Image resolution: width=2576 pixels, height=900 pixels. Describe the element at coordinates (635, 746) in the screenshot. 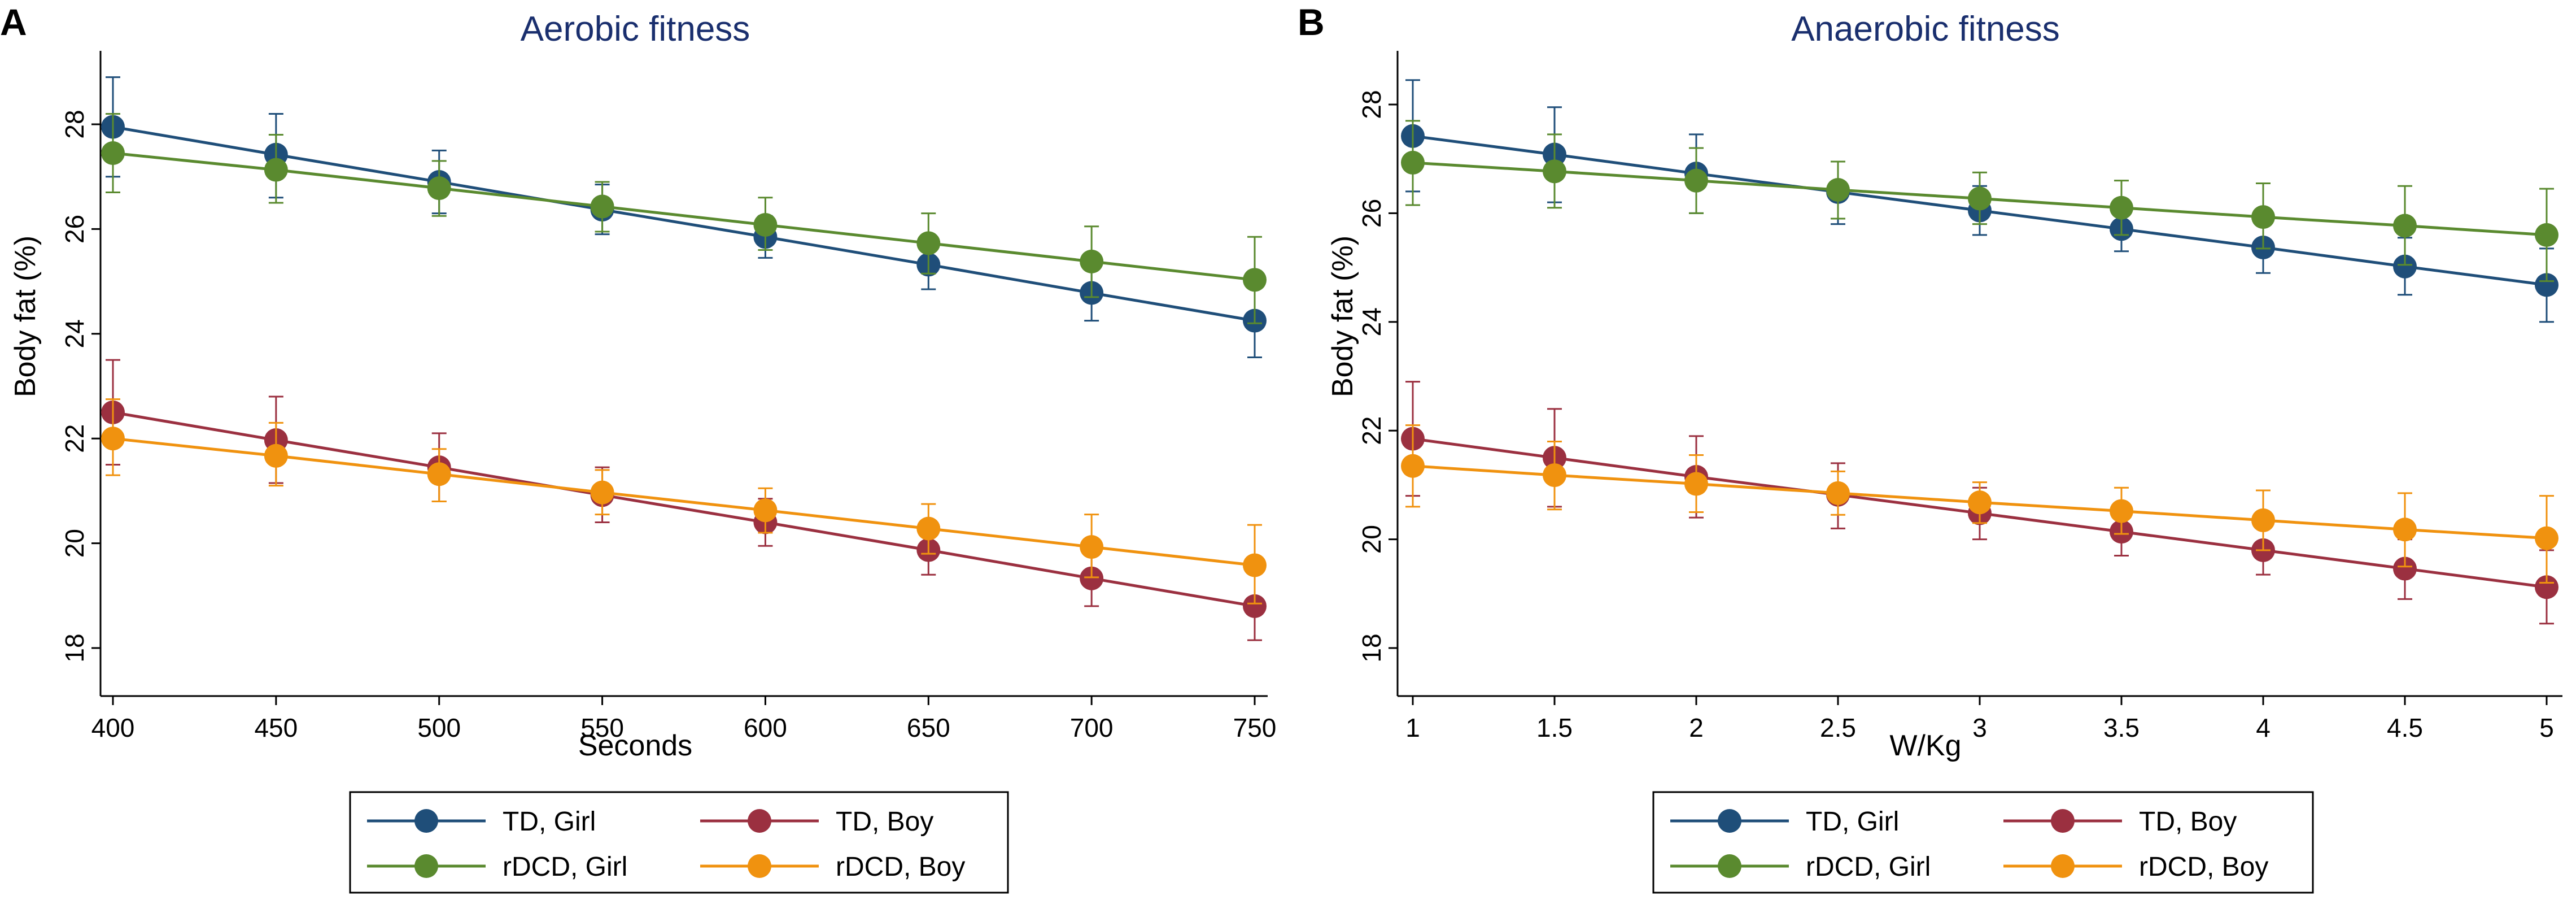

I see `panel-a-xlabel: Seconds` at that location.